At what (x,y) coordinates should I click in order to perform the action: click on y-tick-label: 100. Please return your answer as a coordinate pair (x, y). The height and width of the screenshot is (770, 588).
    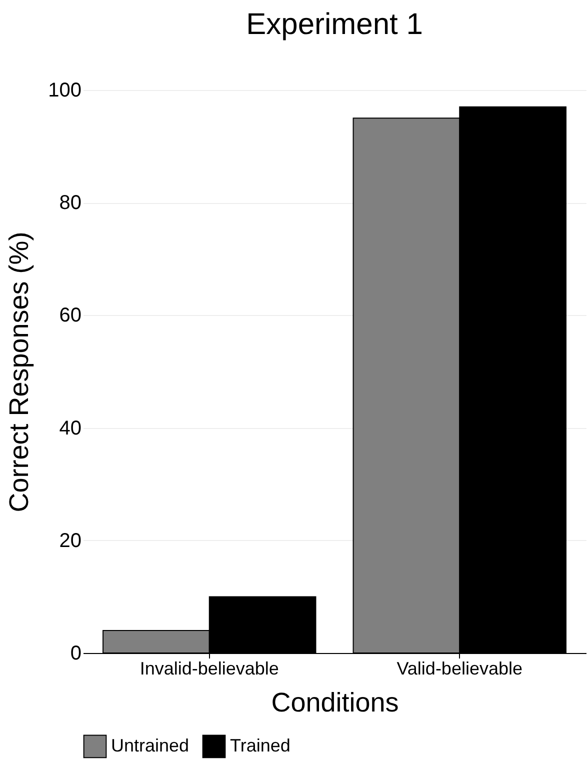
    Looking at the image, I should click on (65, 91).